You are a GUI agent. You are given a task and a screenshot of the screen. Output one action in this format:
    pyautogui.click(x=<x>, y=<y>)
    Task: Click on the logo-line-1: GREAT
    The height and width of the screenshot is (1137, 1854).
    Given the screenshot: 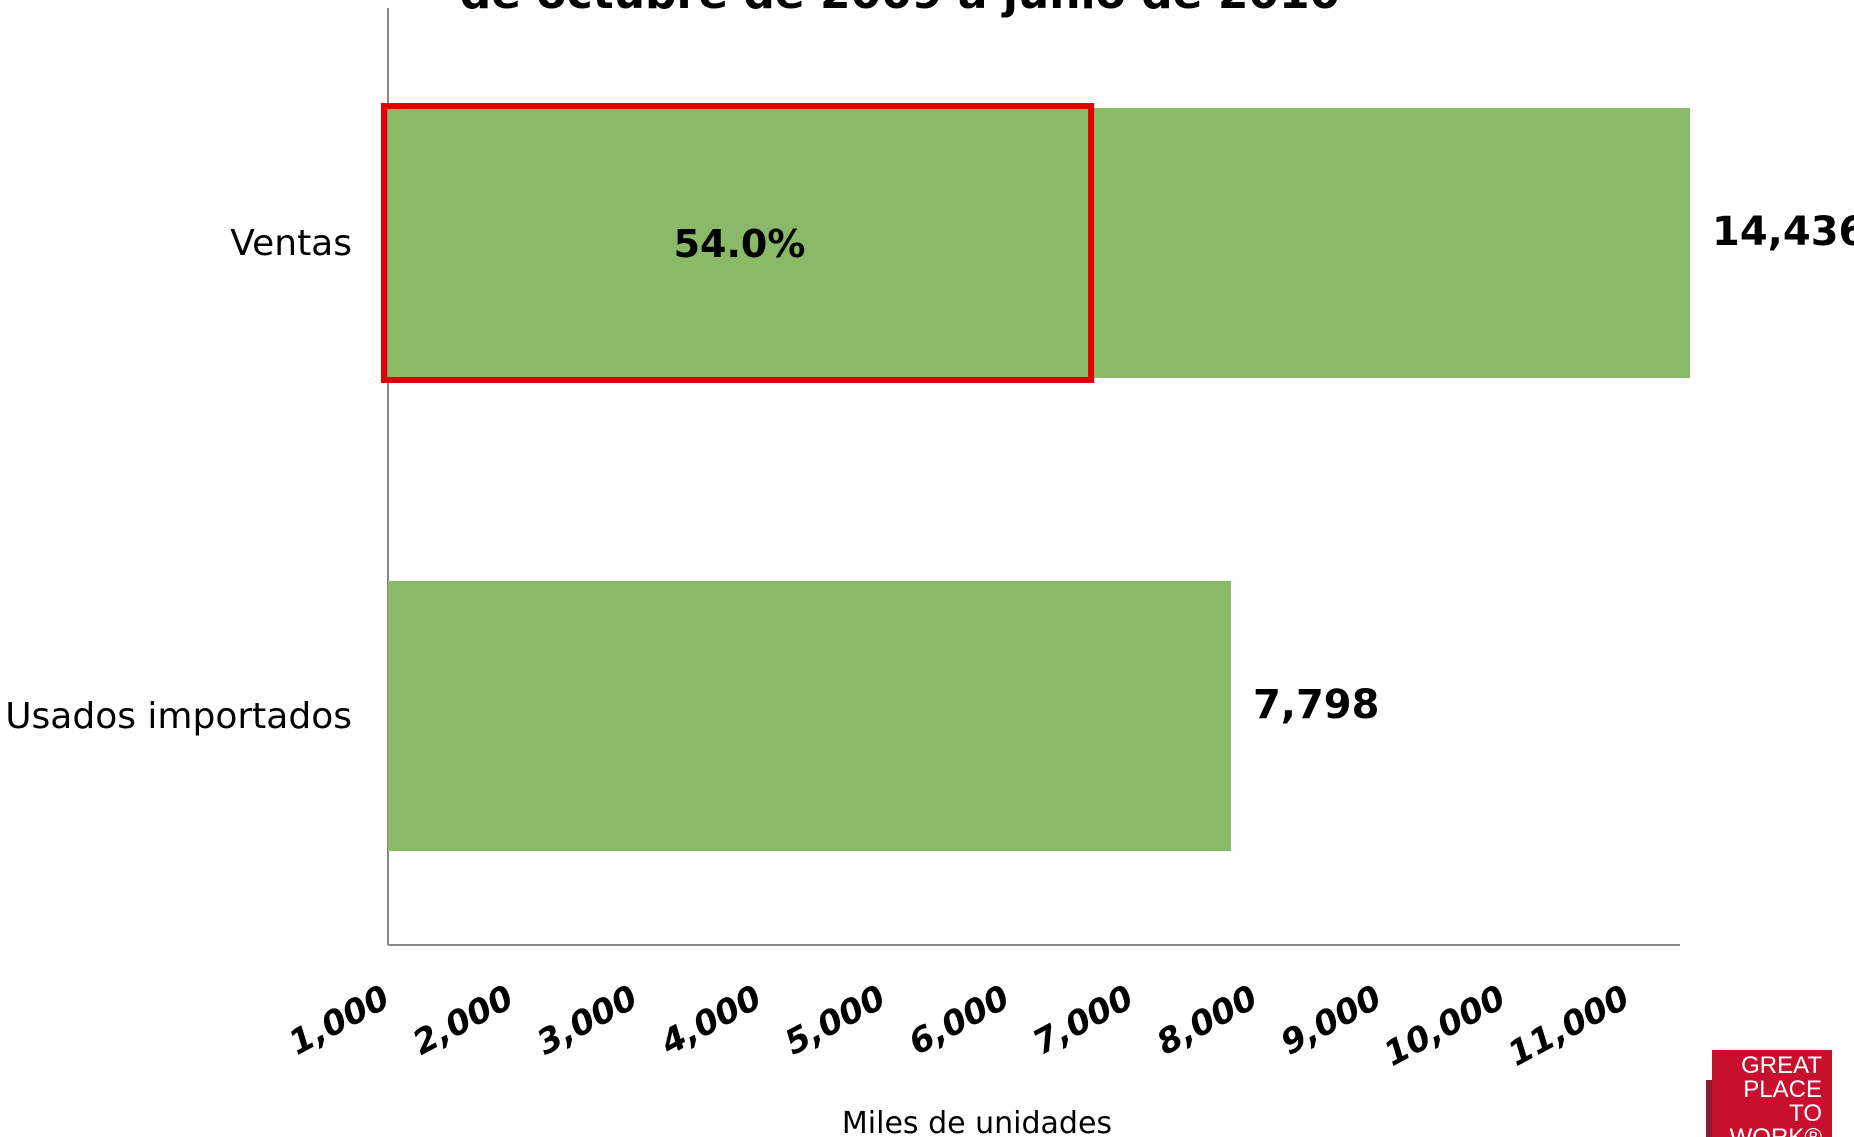 What is the action you would take?
    pyautogui.click(x=1781, y=1065)
    